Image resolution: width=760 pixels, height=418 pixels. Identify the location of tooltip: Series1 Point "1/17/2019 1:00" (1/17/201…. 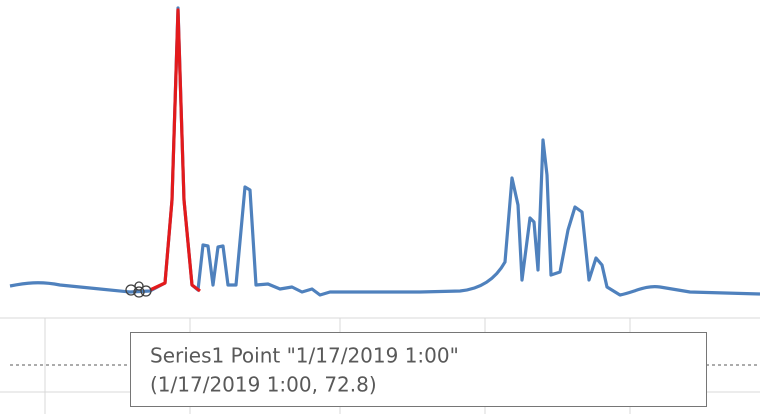
(418, 369).